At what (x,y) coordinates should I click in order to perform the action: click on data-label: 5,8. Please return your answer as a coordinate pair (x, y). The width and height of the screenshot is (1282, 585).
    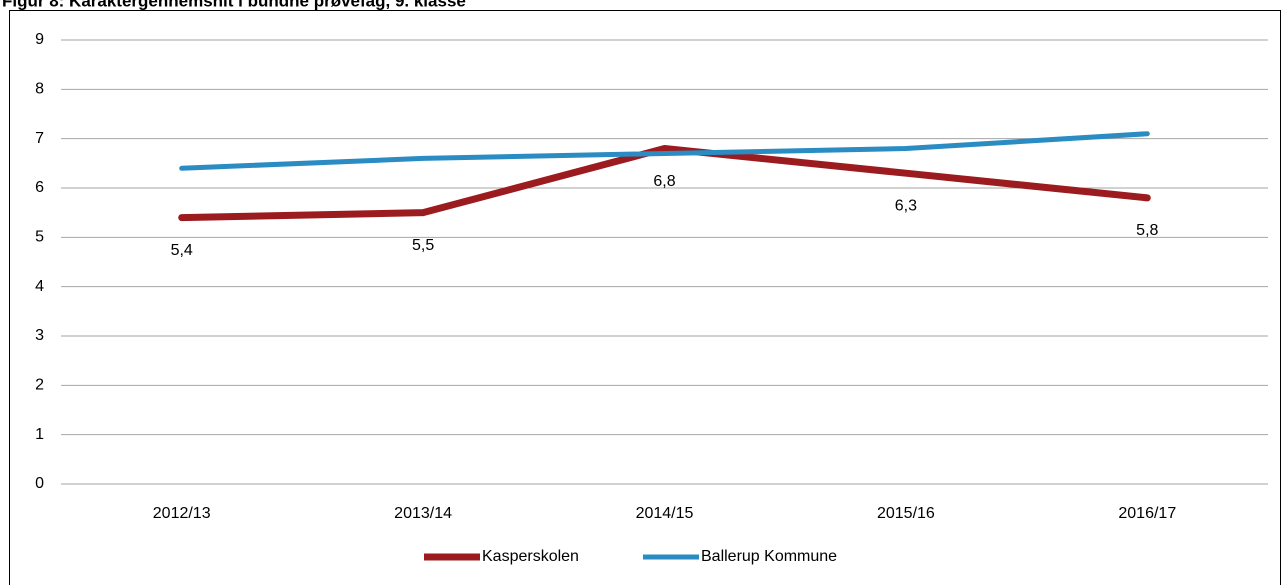
    Looking at the image, I should click on (1147, 230).